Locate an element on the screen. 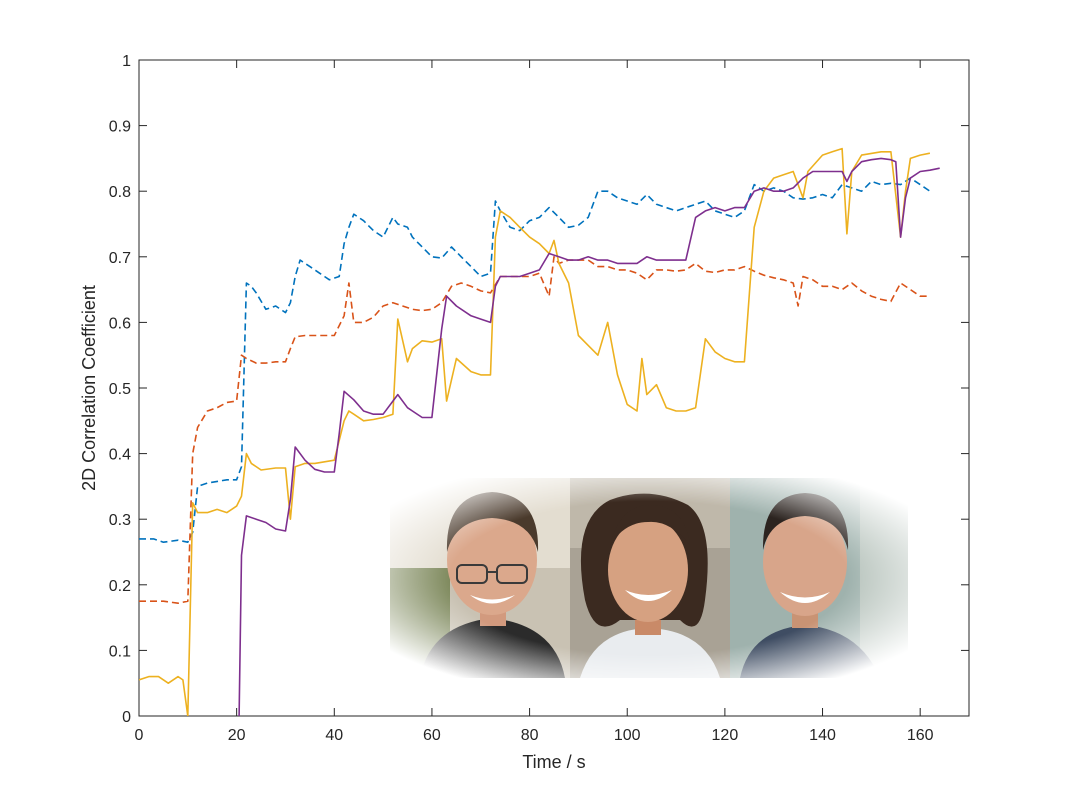  x-tick-label: 100 is located at coordinates (627, 735).